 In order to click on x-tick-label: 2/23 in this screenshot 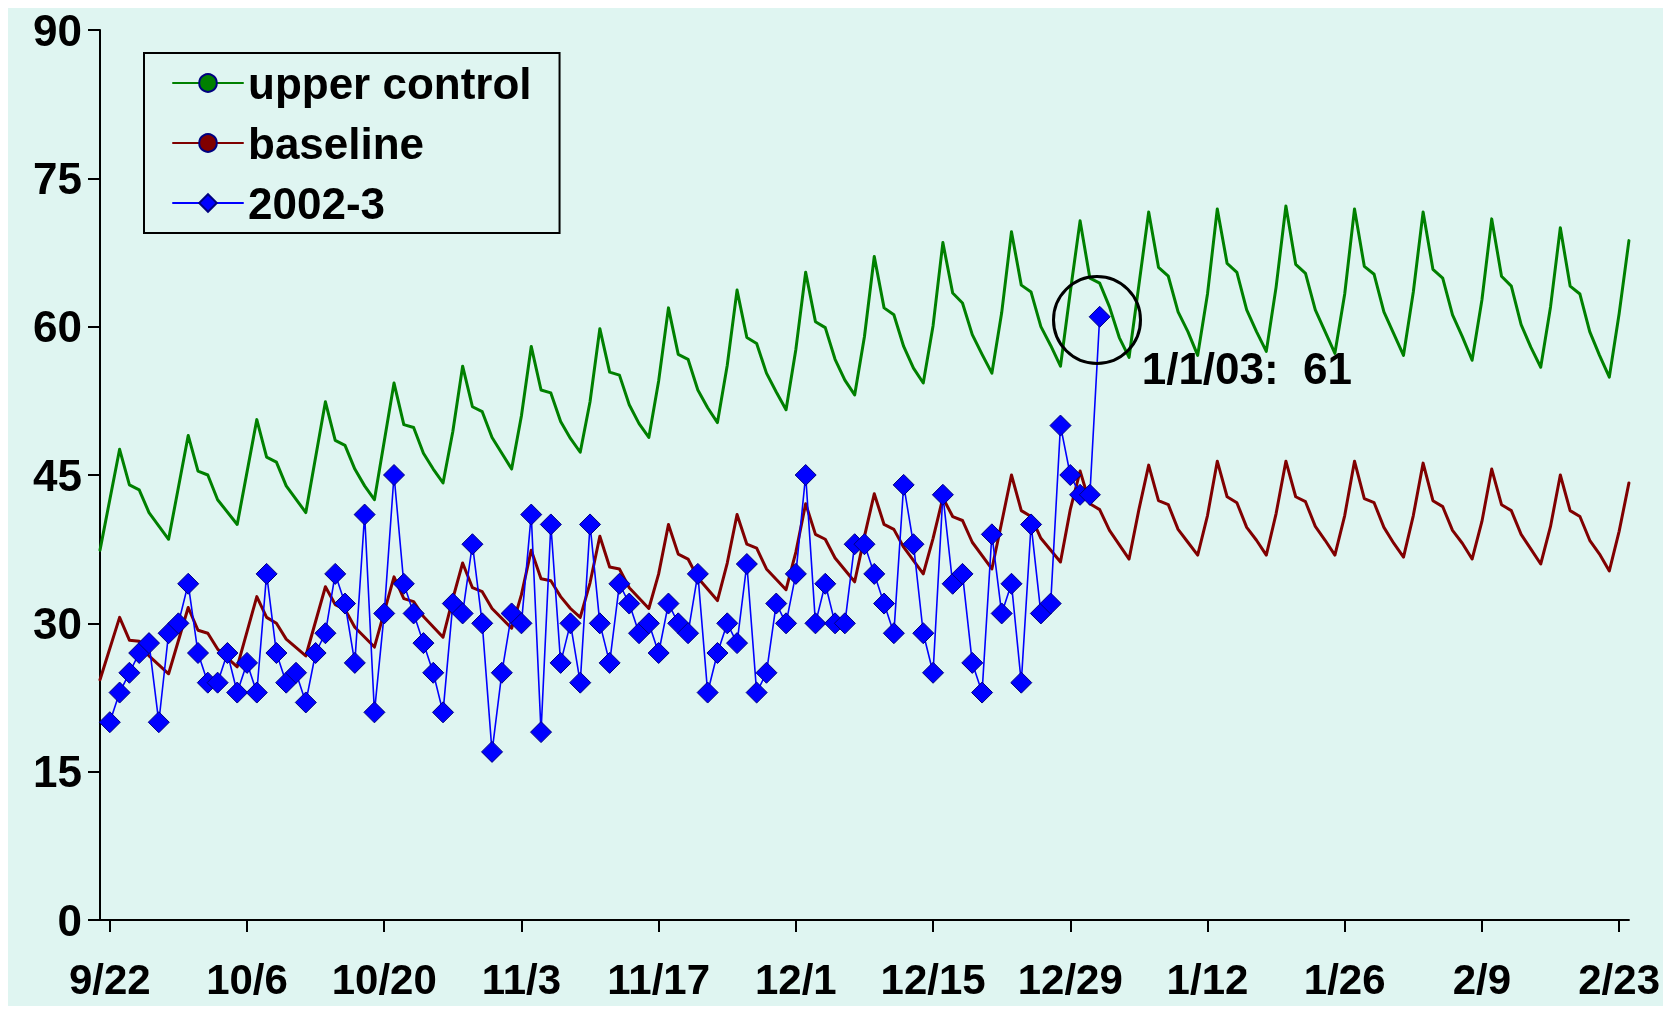, I will do `click(1619, 979)`.